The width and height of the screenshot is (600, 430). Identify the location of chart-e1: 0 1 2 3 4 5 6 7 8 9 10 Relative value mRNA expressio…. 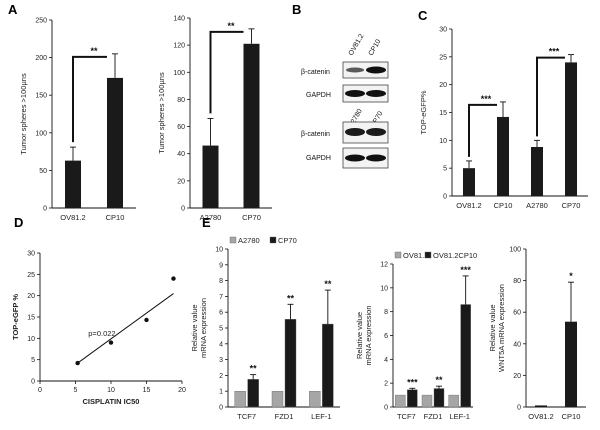
(265, 328).